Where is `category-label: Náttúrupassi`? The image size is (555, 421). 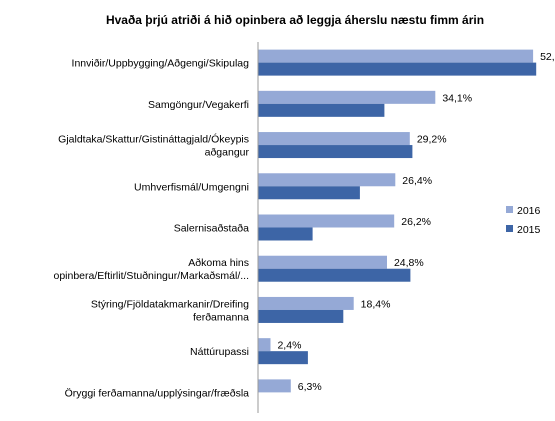
category-label: Náttúrupassi is located at coordinates (219, 352).